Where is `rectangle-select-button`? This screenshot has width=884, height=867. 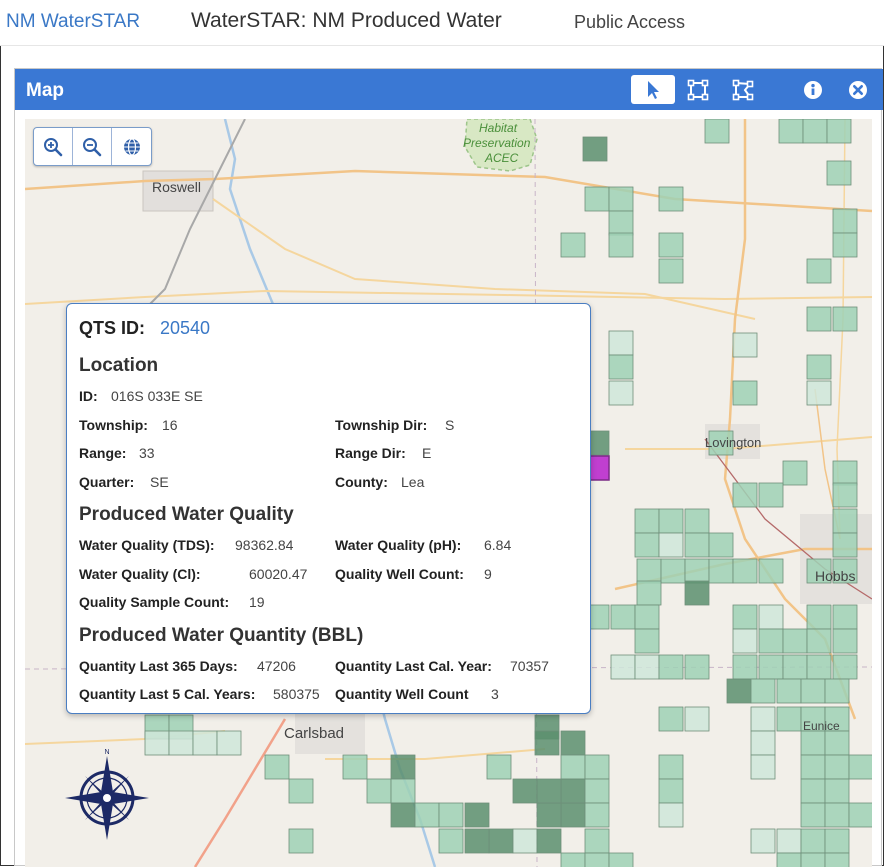 rectangle-select-button is located at coordinates (698, 89).